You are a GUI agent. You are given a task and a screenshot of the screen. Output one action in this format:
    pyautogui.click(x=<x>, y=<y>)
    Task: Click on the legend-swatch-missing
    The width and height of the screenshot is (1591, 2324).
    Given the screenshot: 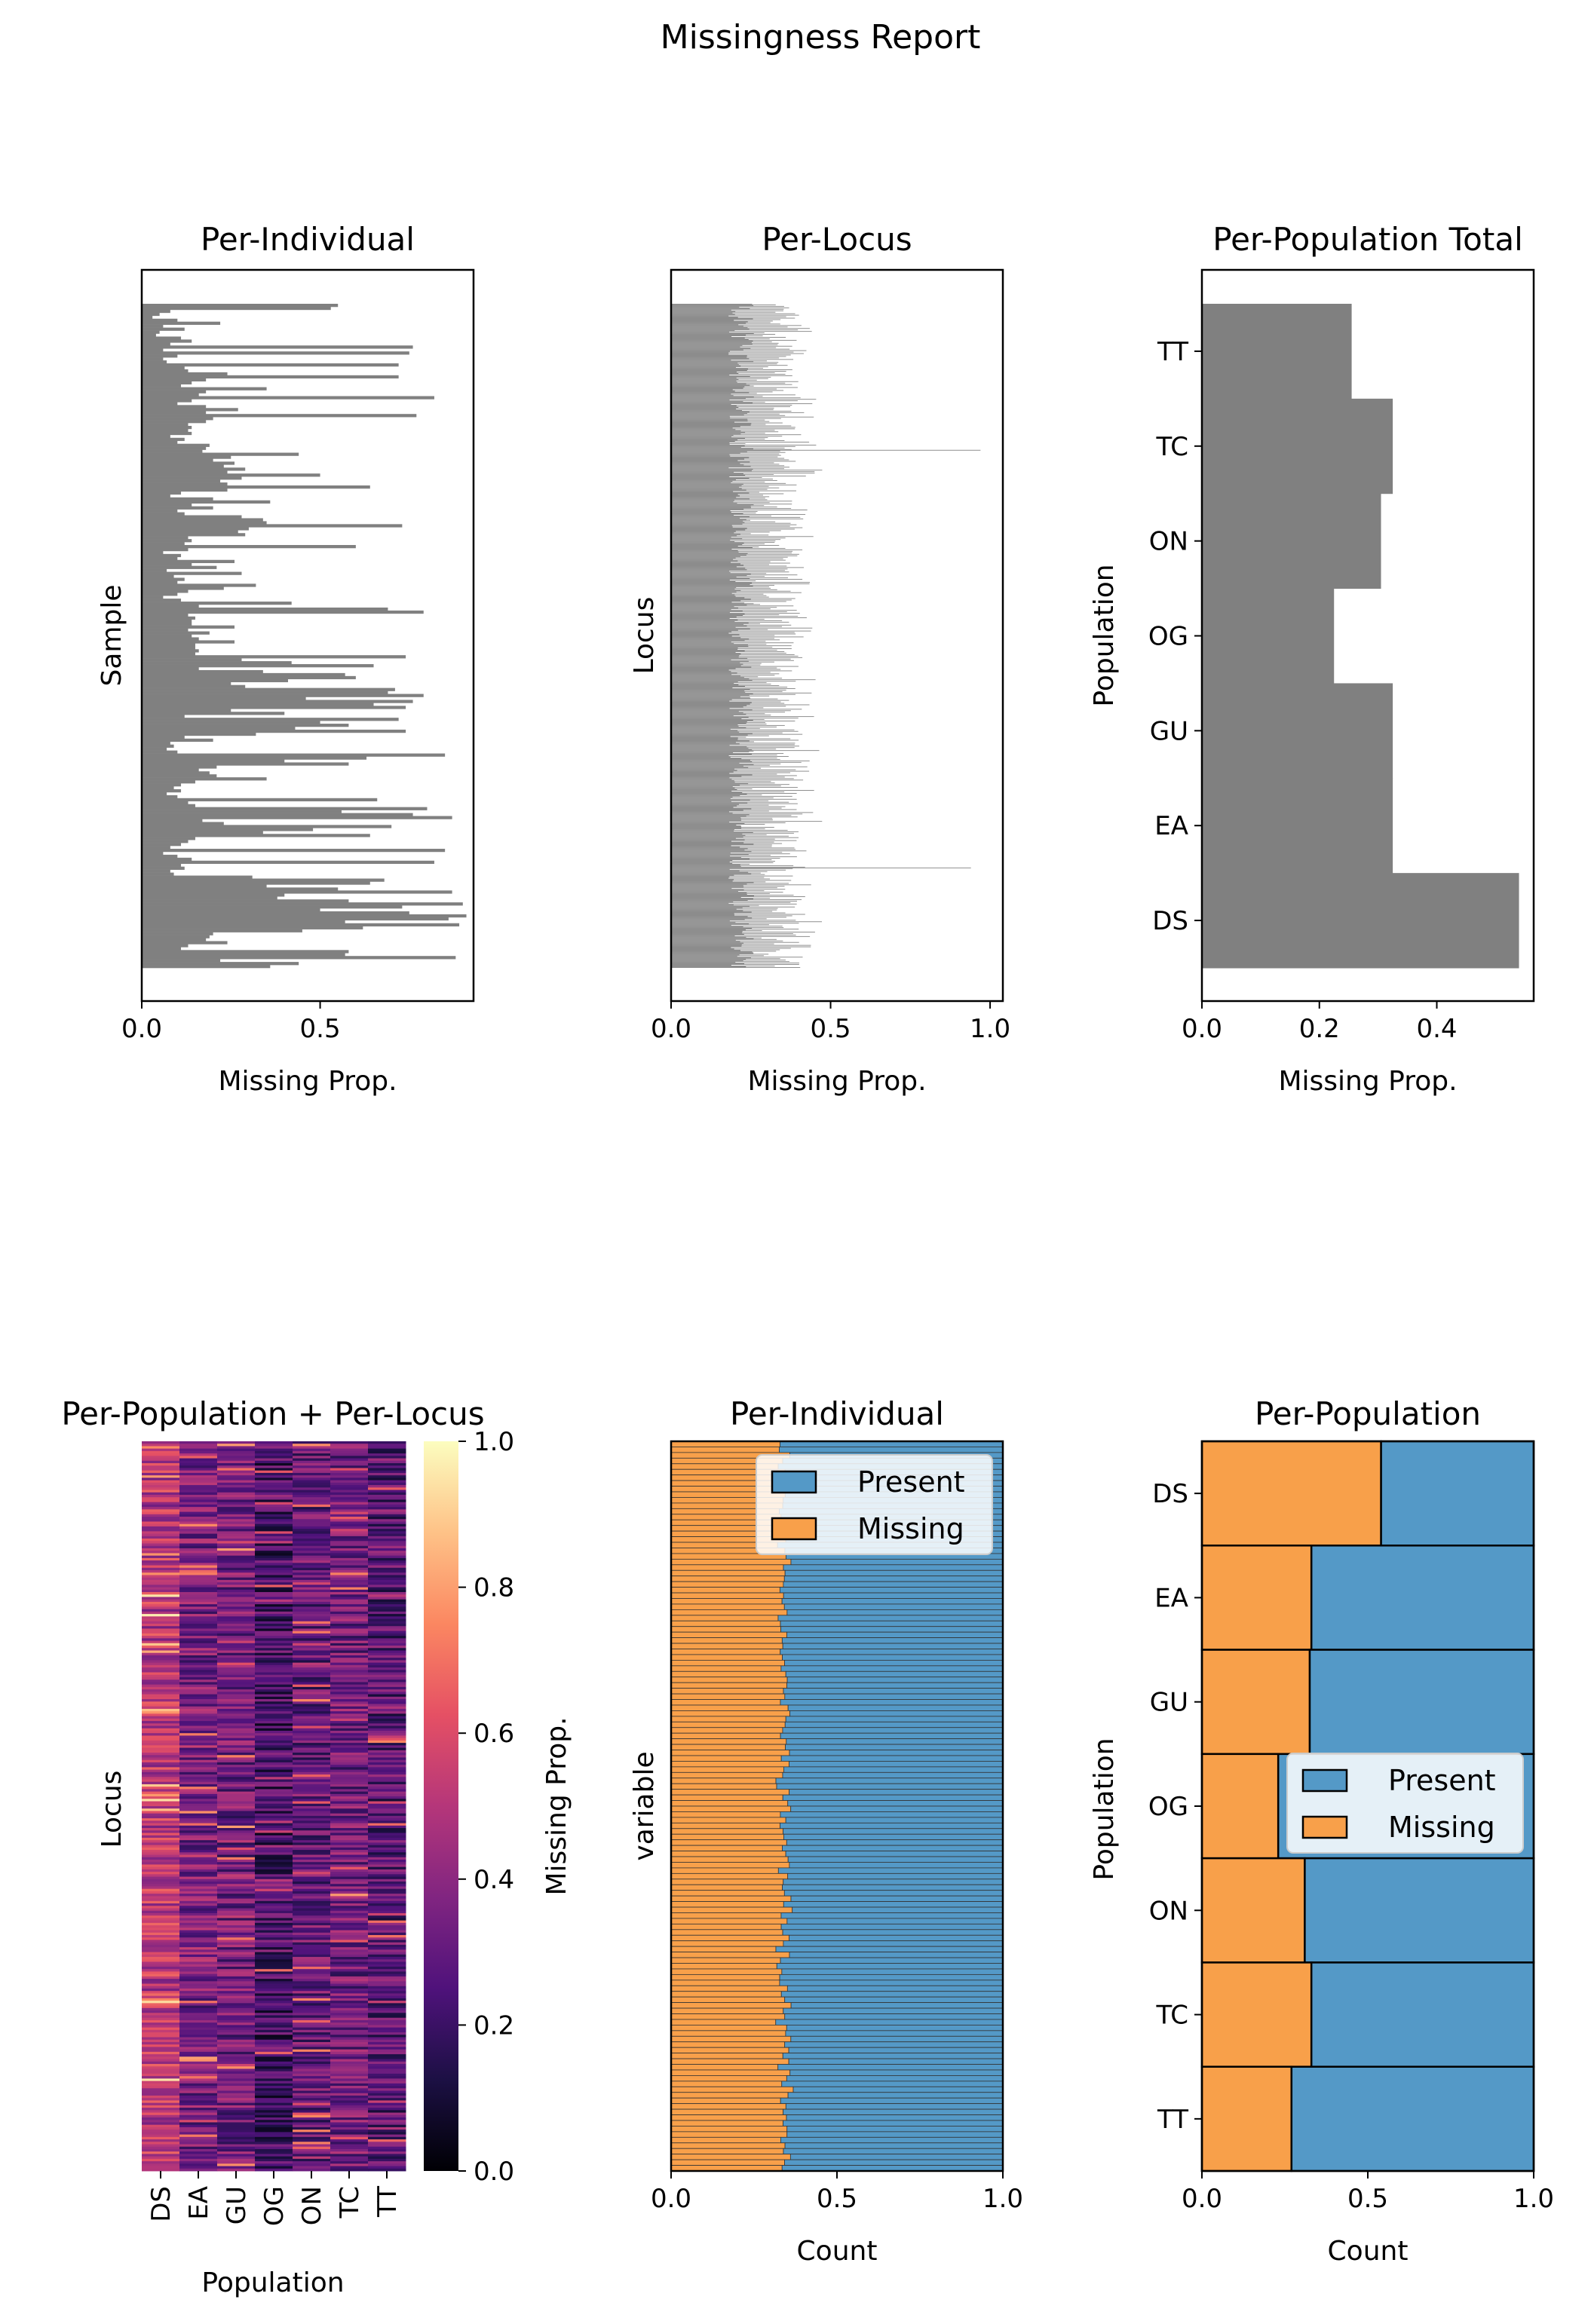 What is the action you would take?
    pyautogui.click(x=1324, y=1827)
    